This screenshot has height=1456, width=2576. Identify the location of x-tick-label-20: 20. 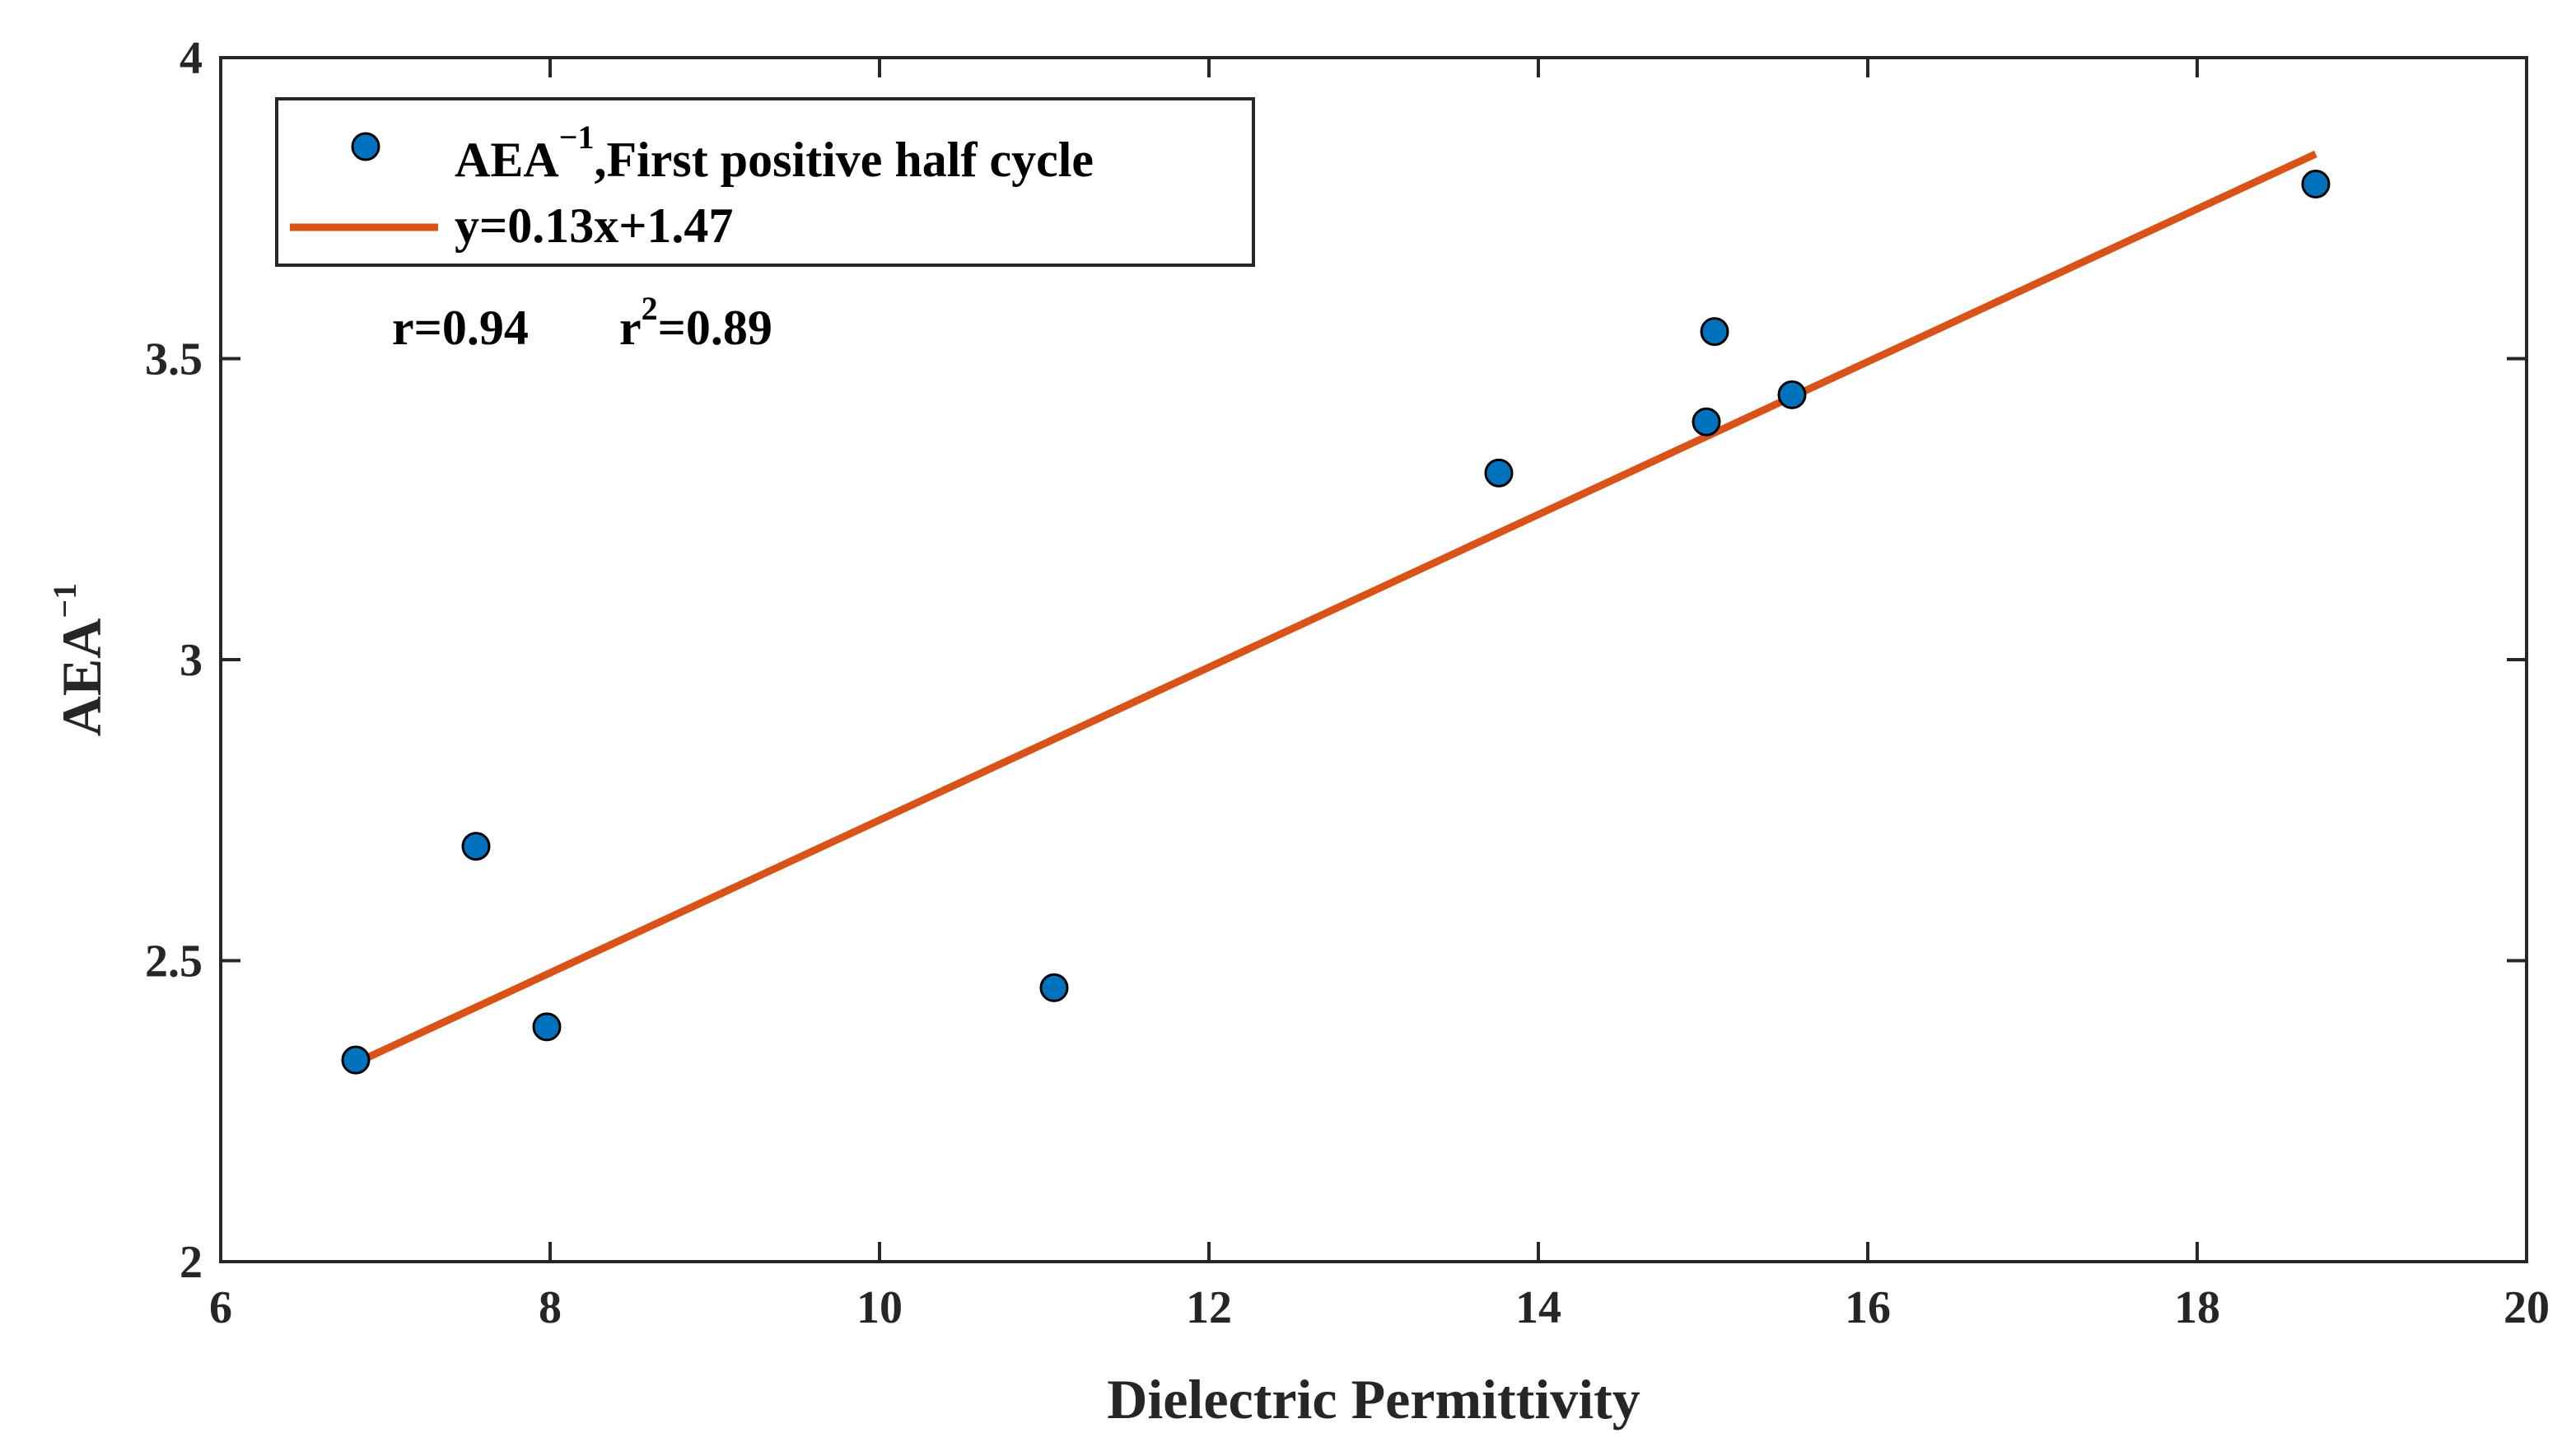
(2527, 1307).